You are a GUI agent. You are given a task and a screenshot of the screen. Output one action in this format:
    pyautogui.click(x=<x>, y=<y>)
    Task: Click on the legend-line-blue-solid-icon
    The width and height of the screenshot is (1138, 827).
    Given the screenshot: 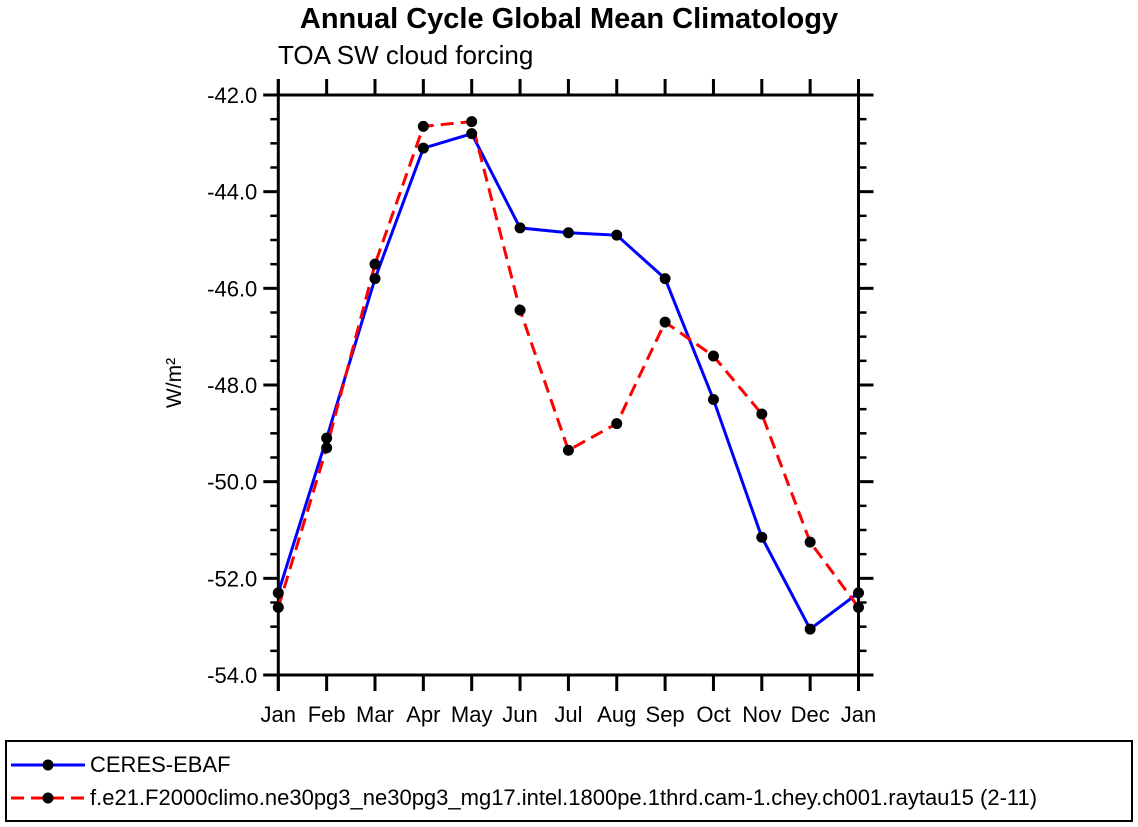 What is the action you would take?
    pyautogui.click(x=48, y=764)
    